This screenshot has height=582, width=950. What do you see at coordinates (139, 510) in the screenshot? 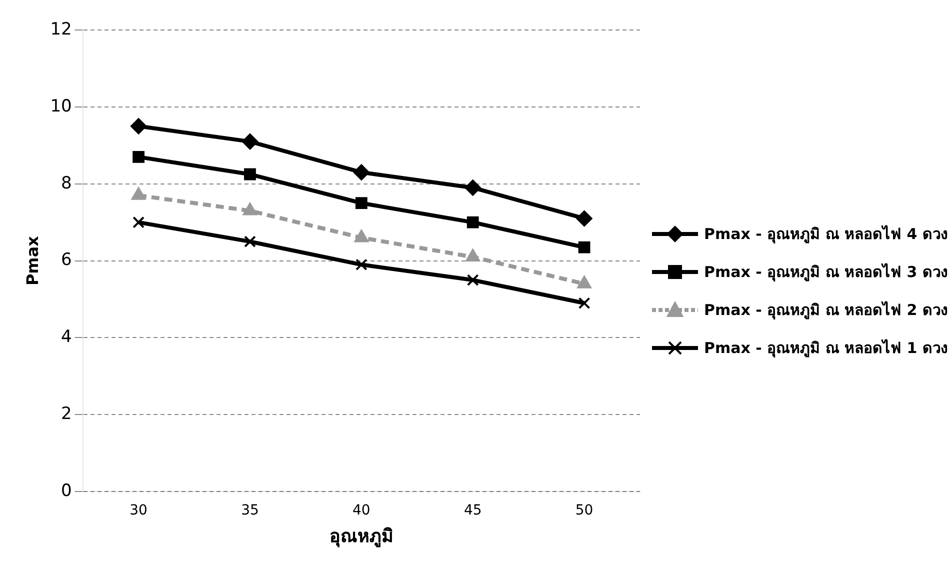
I see `x-tick-label: 30` at bounding box center [139, 510].